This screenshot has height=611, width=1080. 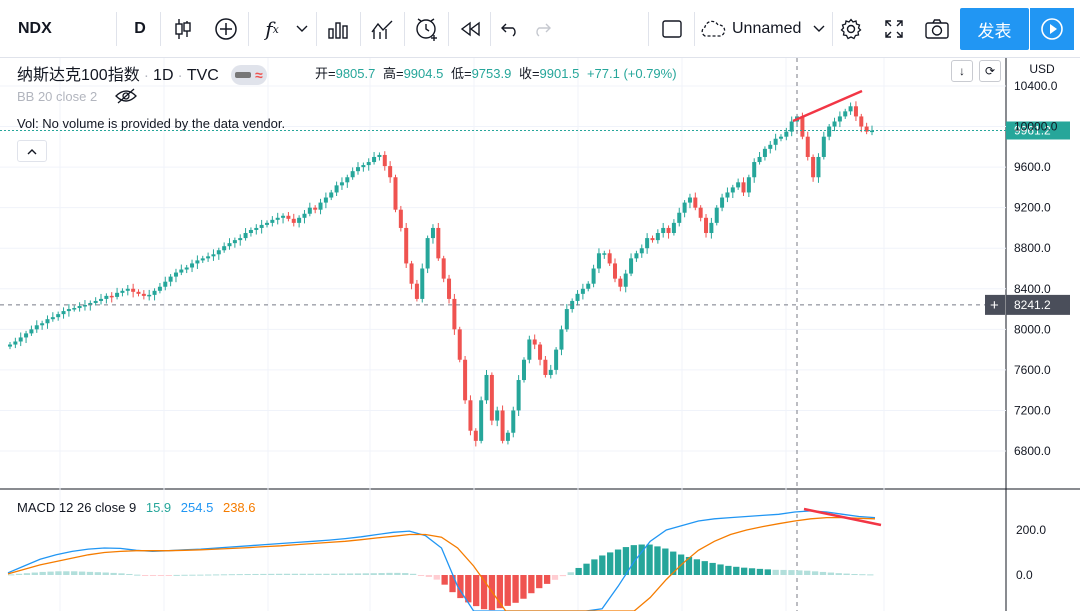 What do you see at coordinates (183, 29) in the screenshot?
I see `candles-icon` at bounding box center [183, 29].